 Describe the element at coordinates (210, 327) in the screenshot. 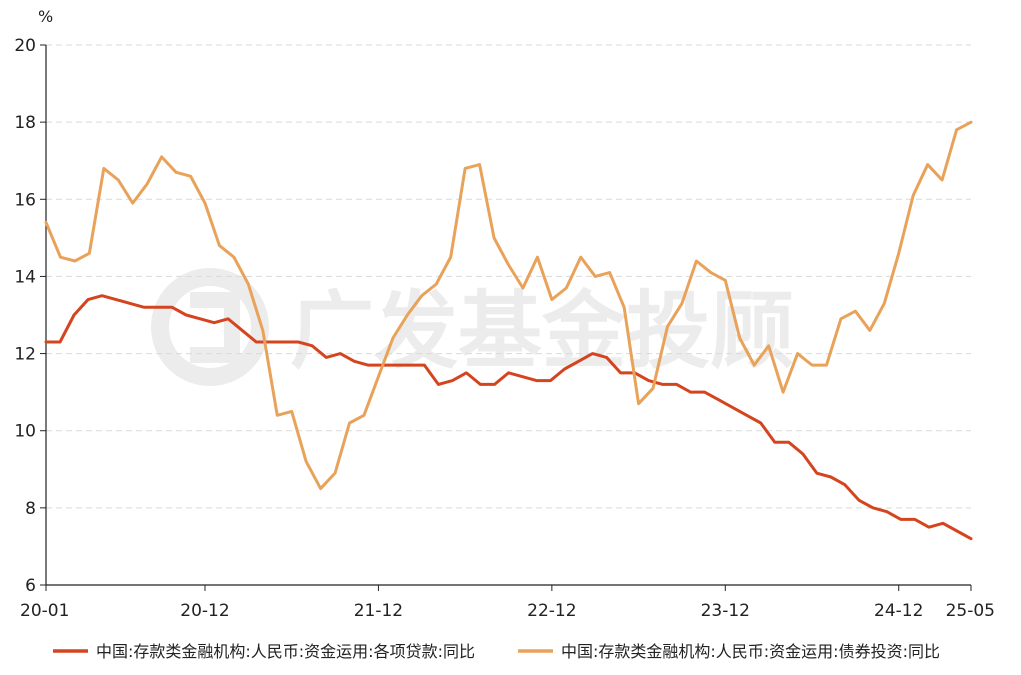

I see `watermark-logo-icon` at that location.